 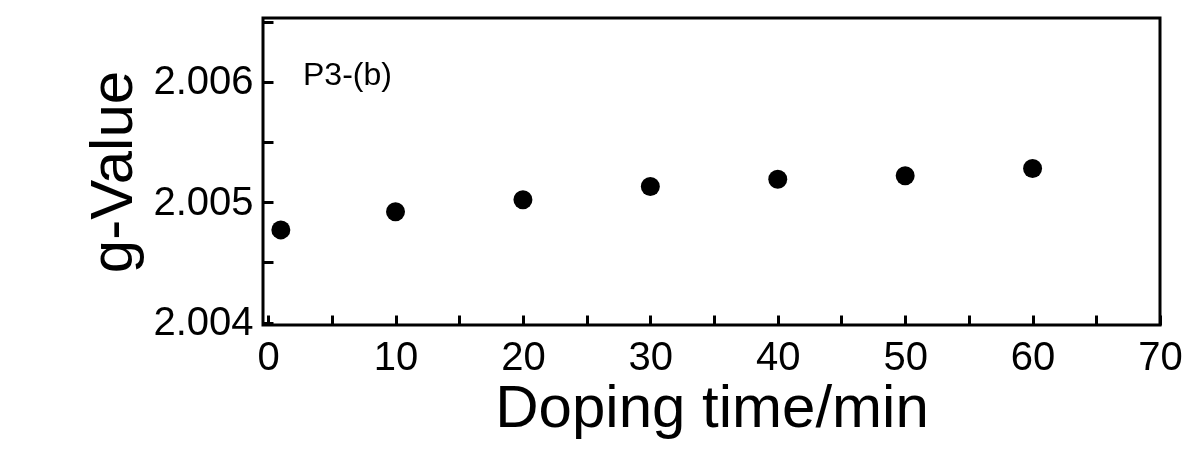 What do you see at coordinates (347, 74) in the screenshot?
I see `annotation: P3-(b)` at bounding box center [347, 74].